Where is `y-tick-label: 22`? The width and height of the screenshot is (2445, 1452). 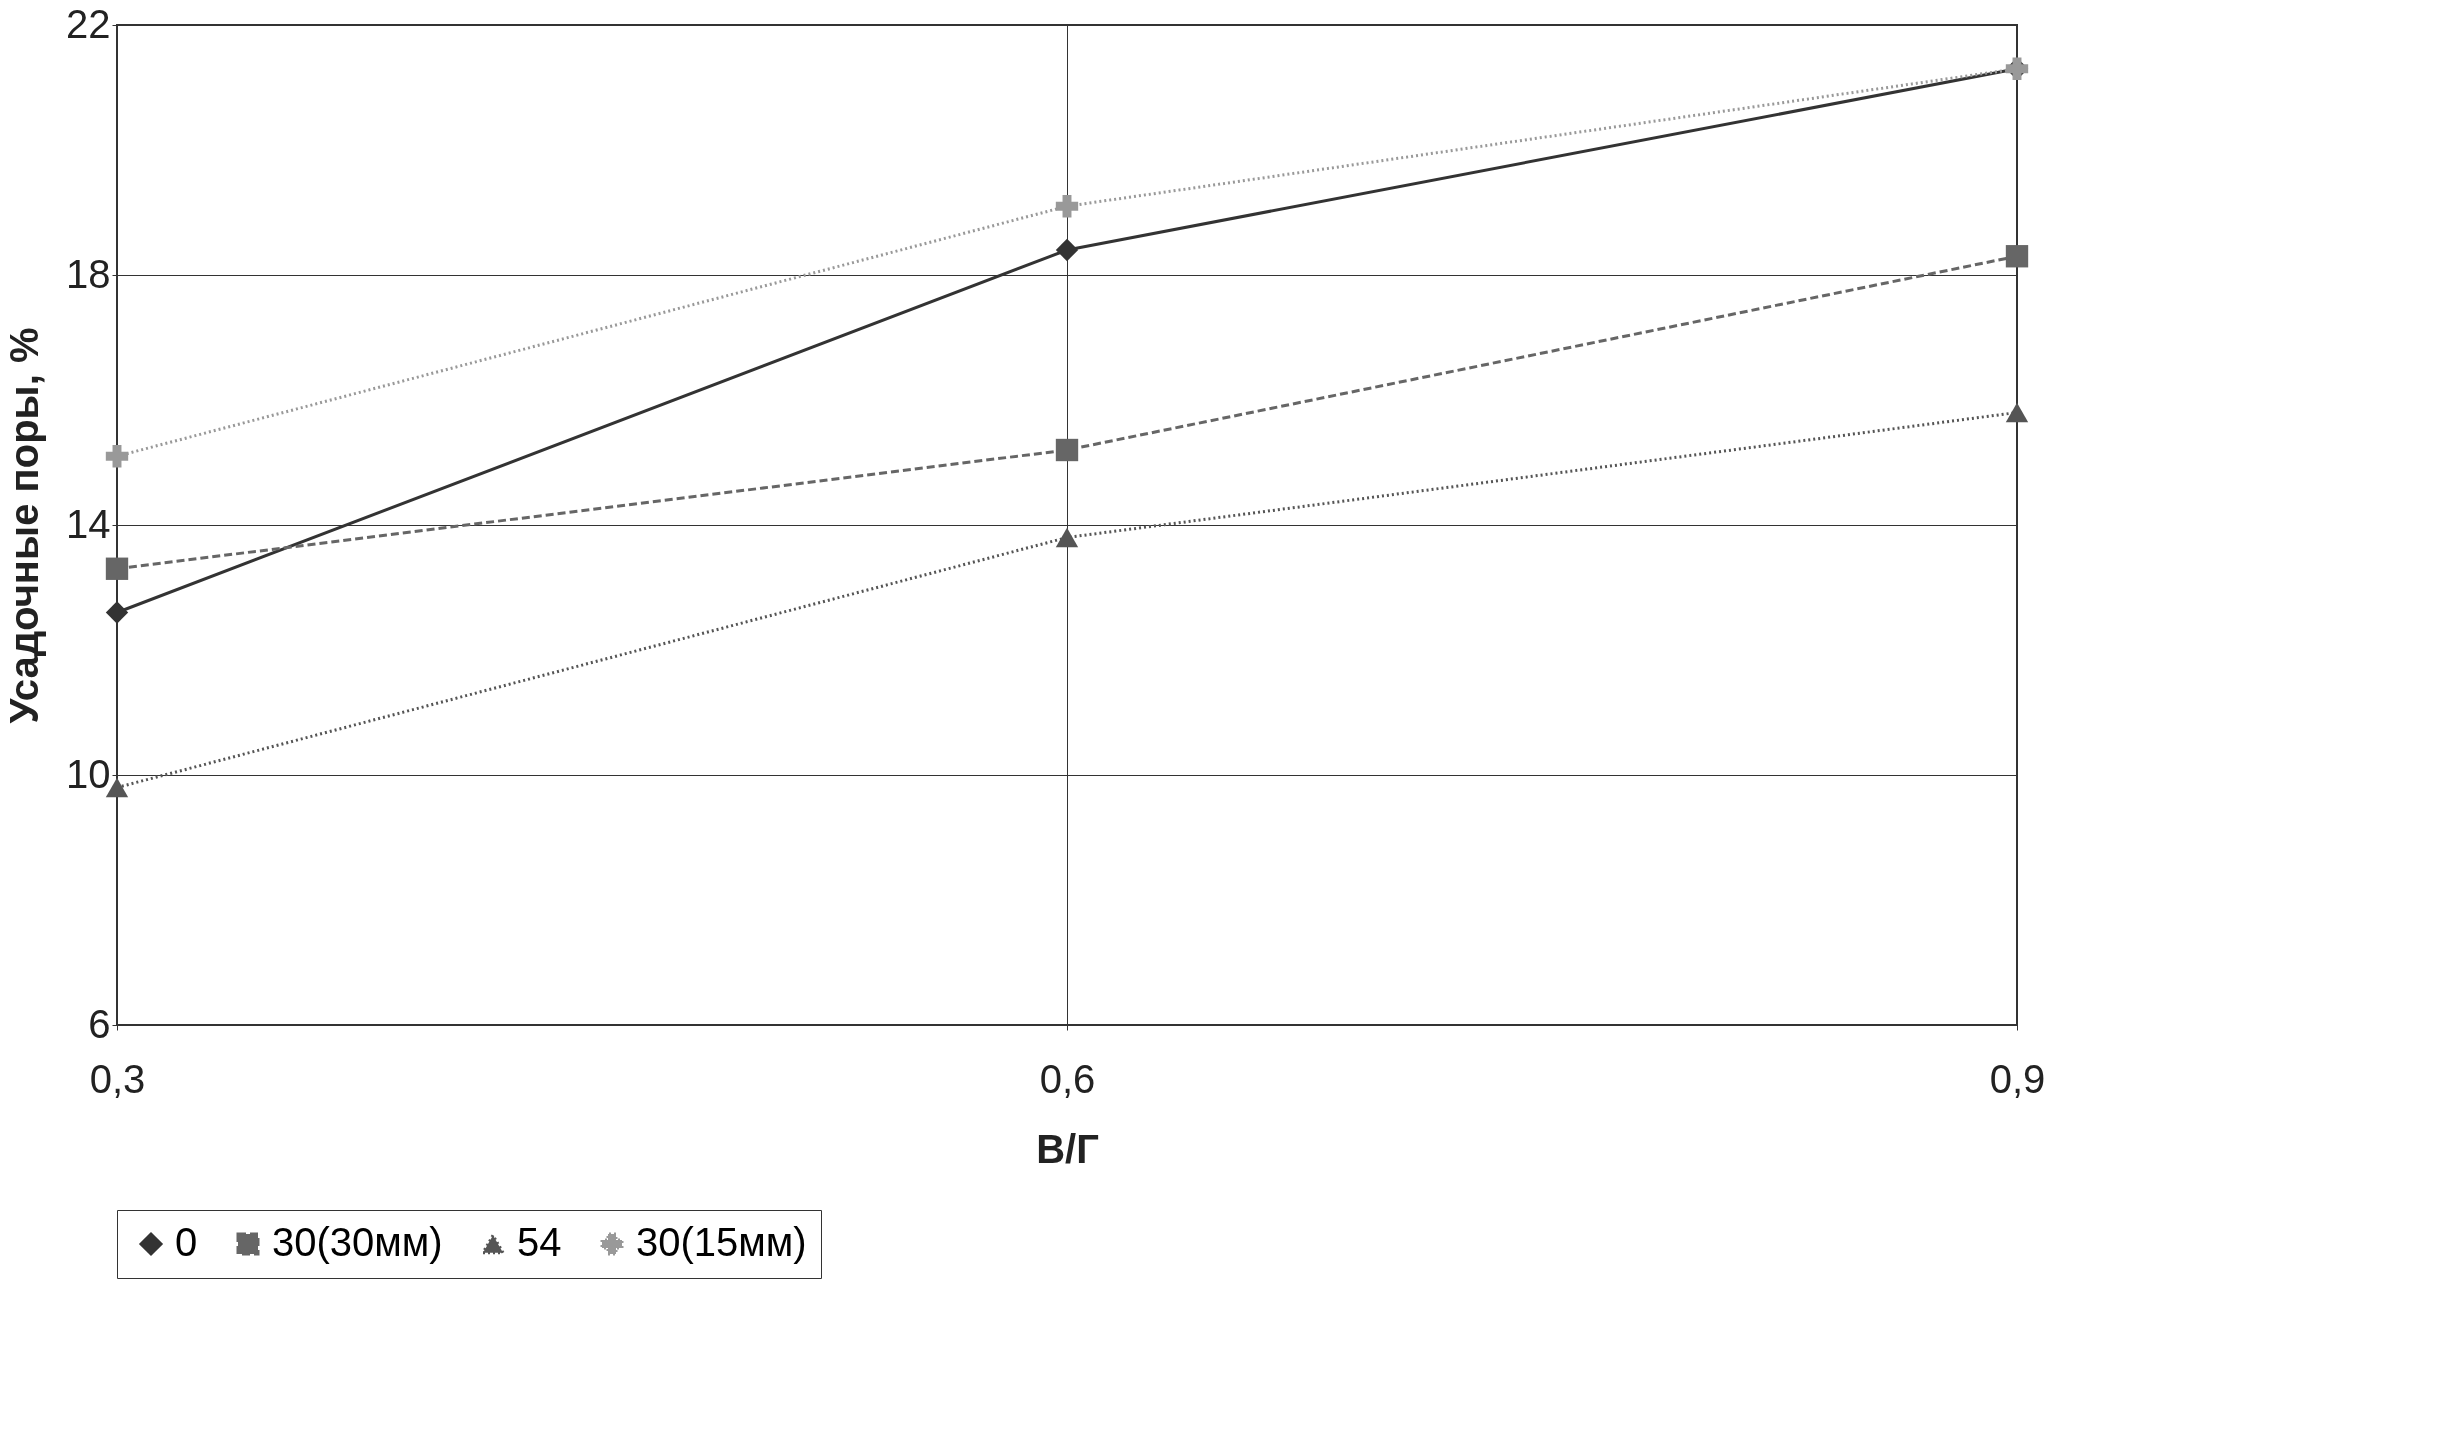 y-tick-label: 22 is located at coordinates (88, 23).